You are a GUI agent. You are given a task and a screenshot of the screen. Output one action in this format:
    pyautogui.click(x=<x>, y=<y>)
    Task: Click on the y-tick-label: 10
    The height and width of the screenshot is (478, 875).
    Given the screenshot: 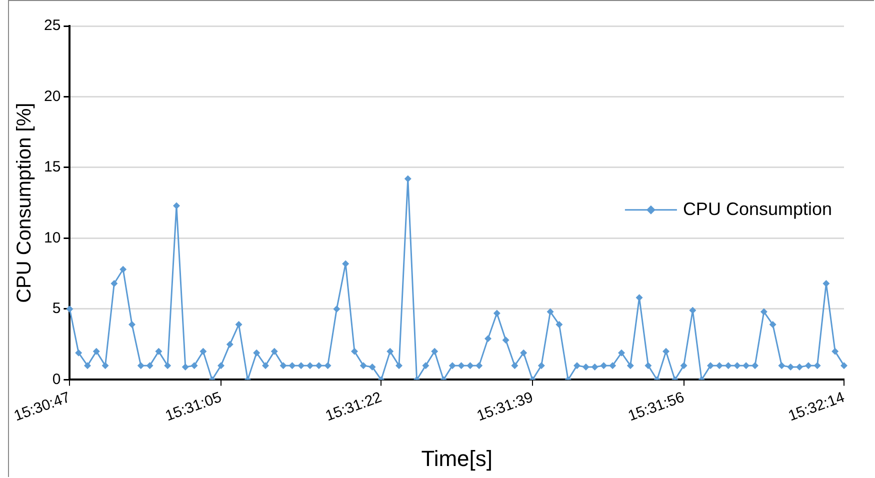 What is the action you would take?
    pyautogui.click(x=52, y=237)
    